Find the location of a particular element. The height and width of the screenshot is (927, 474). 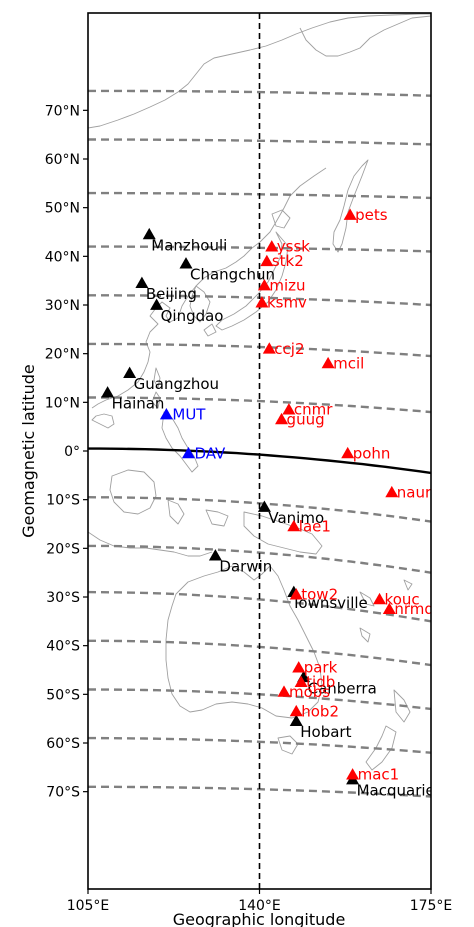

station-kouc: kouc is located at coordinates (396, 599).